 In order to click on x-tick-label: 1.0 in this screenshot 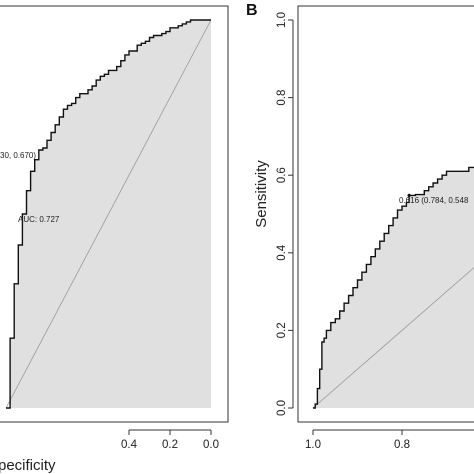, I will do `click(313, 445)`.